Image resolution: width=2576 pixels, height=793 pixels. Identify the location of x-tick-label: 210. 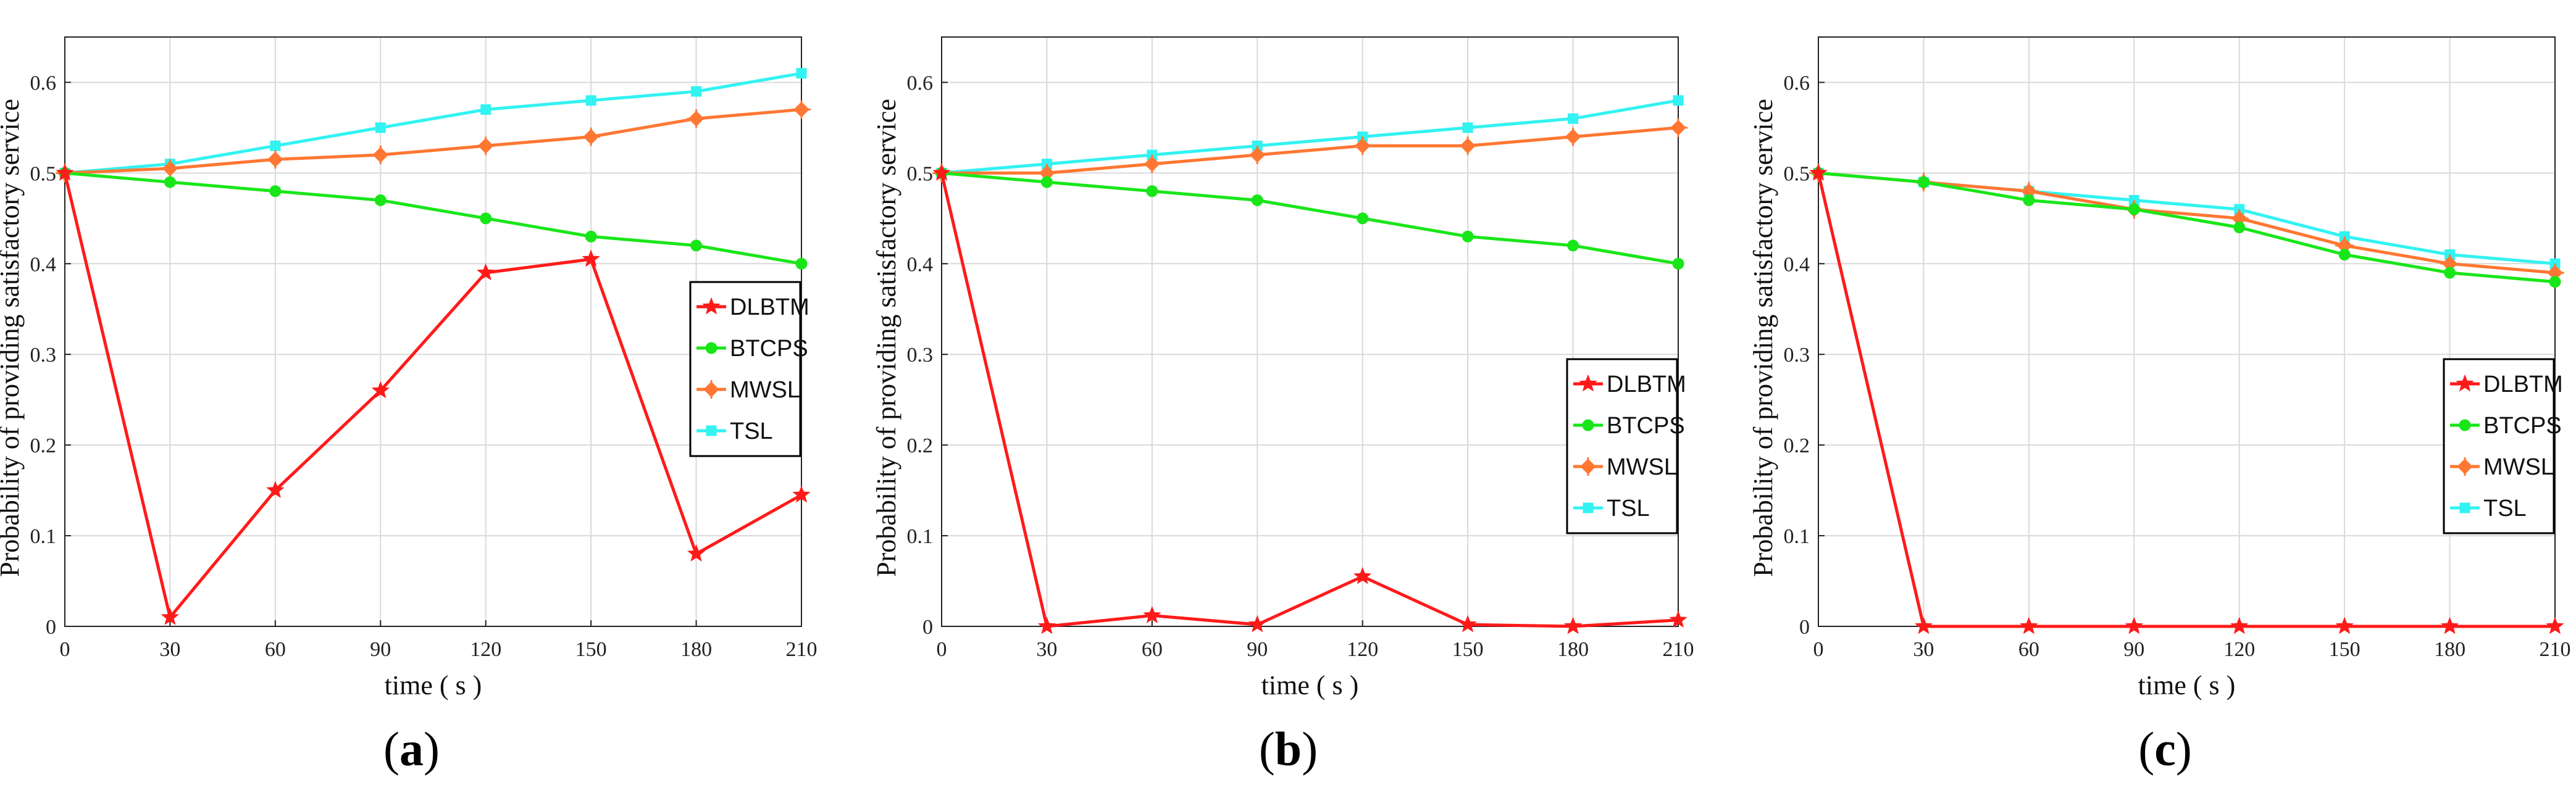
(2556, 649).